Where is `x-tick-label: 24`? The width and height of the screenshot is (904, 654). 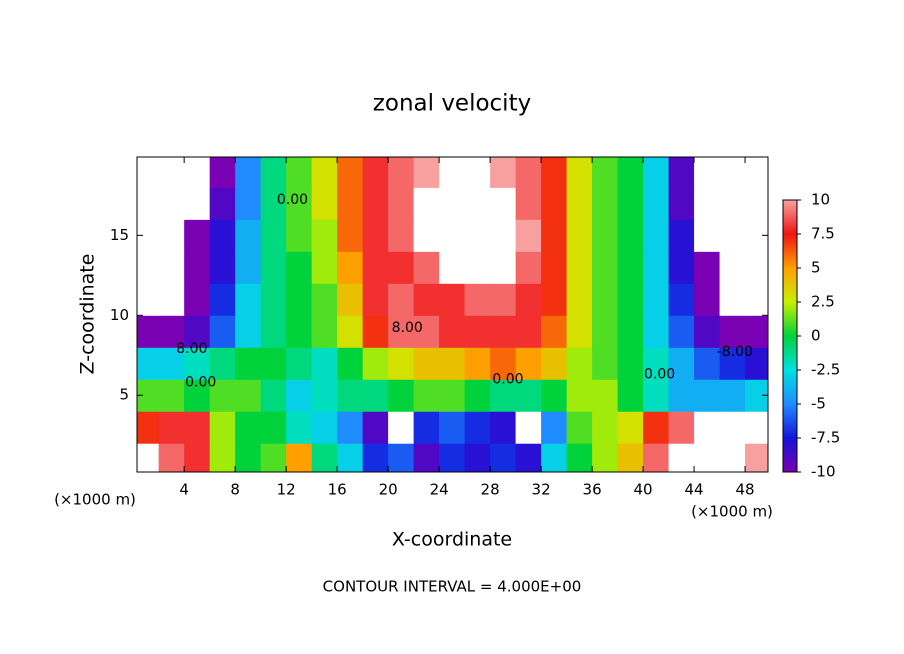 x-tick-label: 24 is located at coordinates (439, 490).